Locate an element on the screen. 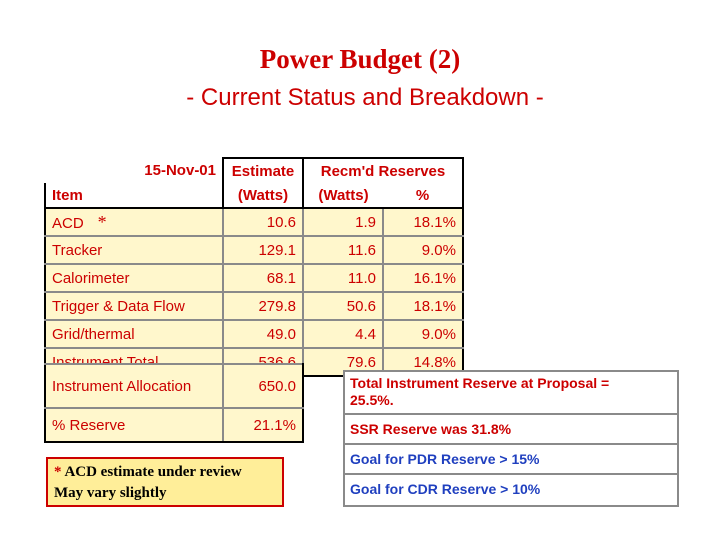  item-cell: ACD * is located at coordinates (134, 222).